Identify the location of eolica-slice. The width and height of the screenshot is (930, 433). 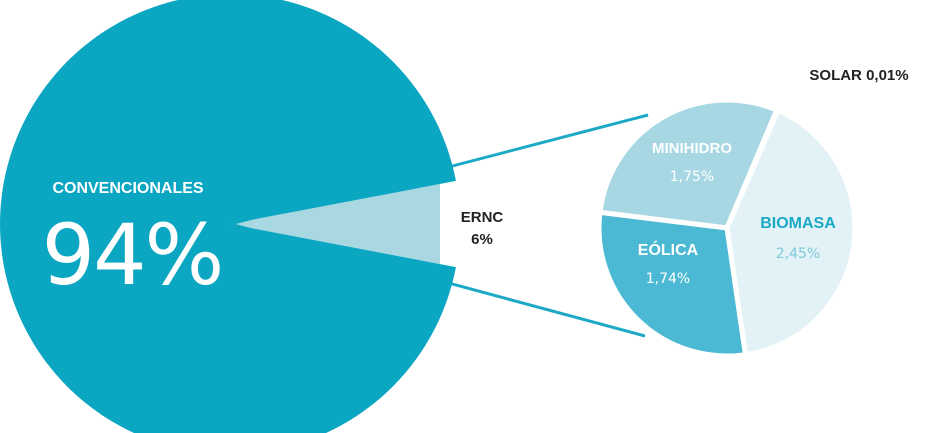
(672, 284).